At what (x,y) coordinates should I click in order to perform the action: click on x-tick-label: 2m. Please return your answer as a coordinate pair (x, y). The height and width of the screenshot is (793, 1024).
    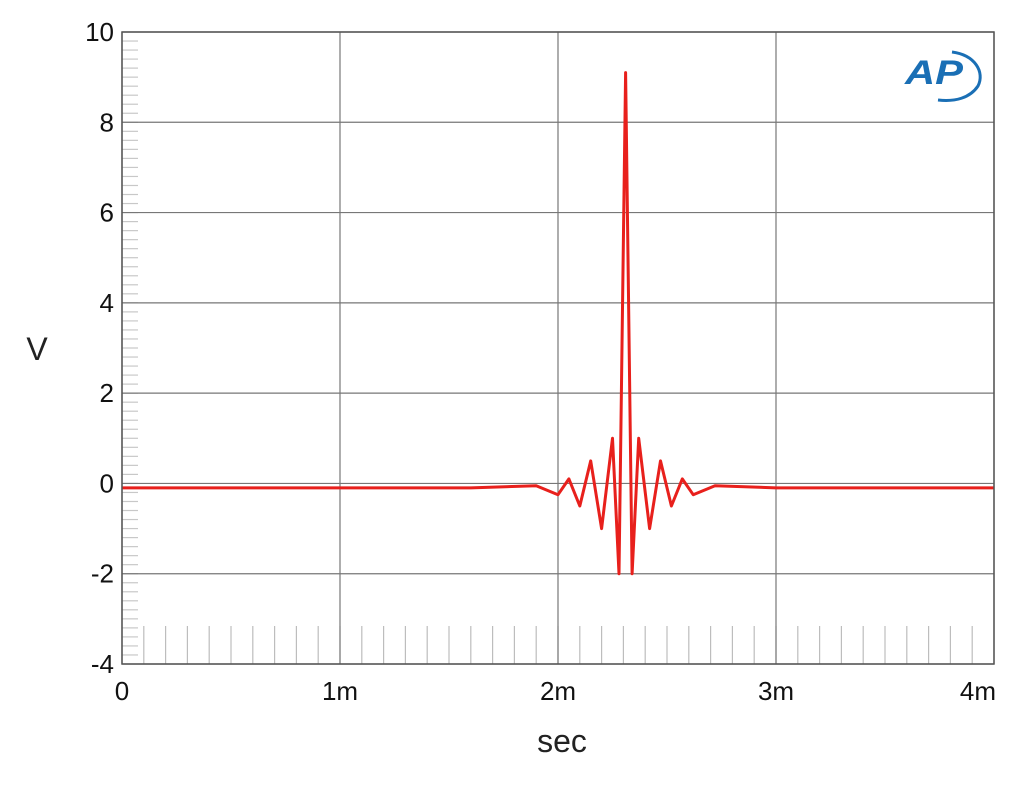
    Looking at the image, I should click on (558, 691).